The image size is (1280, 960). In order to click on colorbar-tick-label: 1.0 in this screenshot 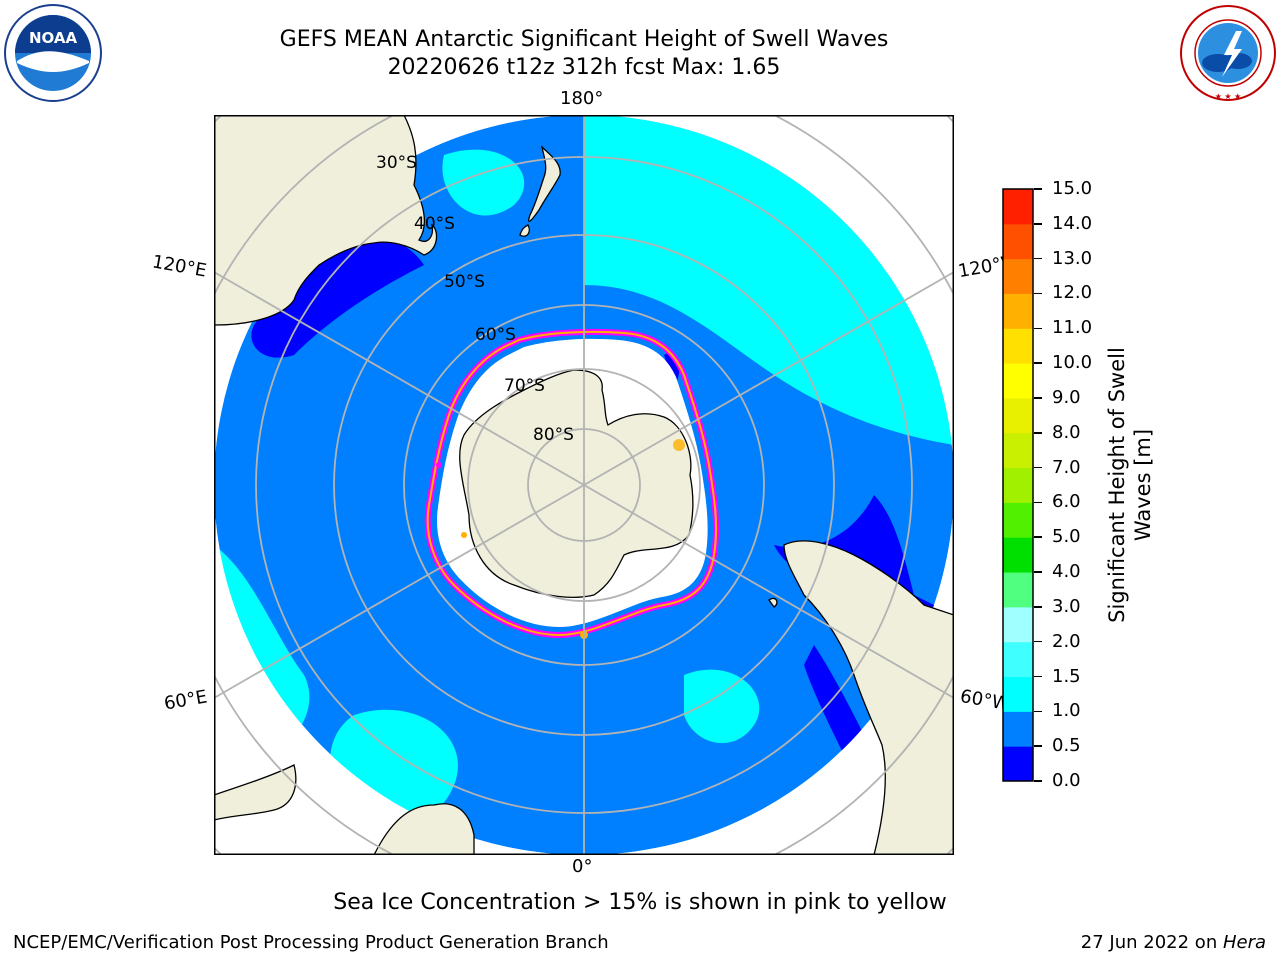, I will do `click(1066, 711)`.